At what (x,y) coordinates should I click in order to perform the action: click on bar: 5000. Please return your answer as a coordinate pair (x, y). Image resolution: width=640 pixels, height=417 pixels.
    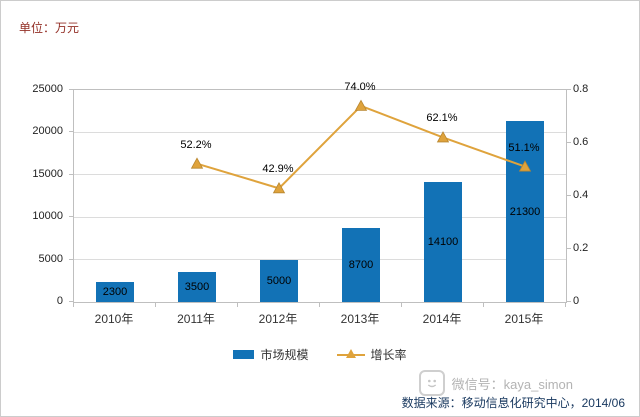
    Looking at the image, I should click on (279, 280).